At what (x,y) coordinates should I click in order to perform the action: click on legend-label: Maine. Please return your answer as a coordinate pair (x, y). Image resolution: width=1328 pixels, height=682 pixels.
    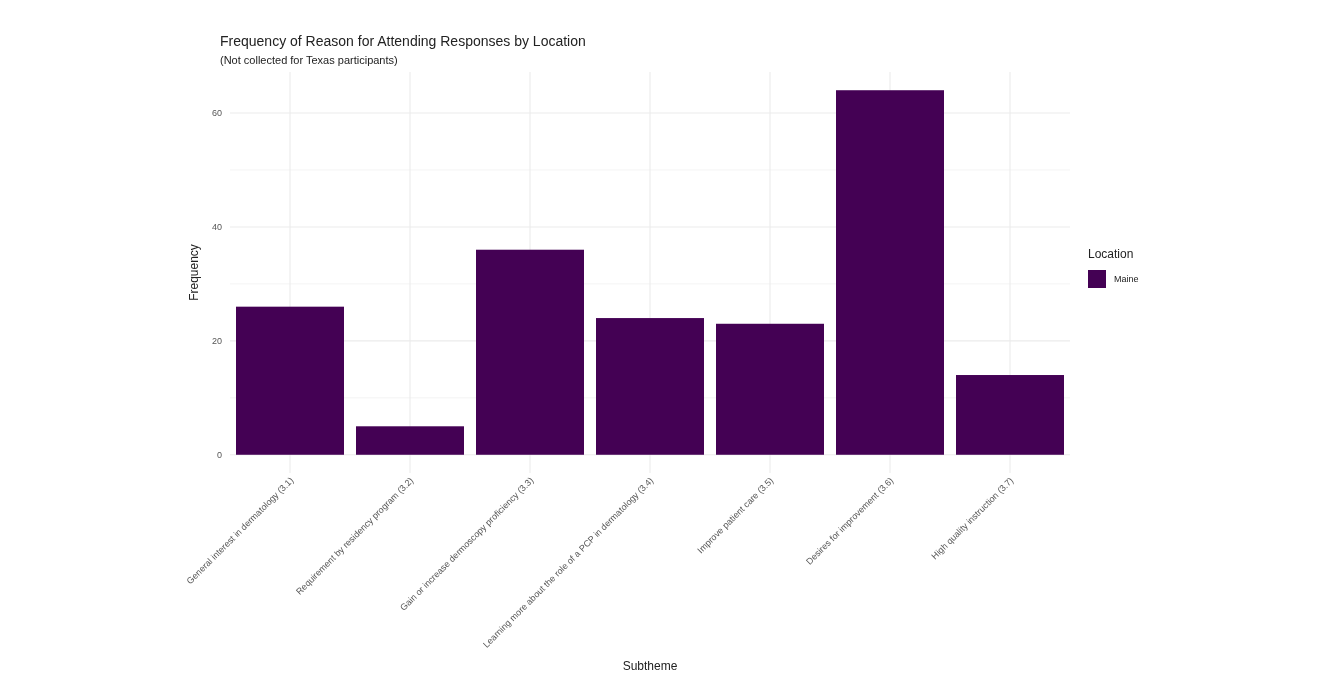
    Looking at the image, I should click on (1126, 279).